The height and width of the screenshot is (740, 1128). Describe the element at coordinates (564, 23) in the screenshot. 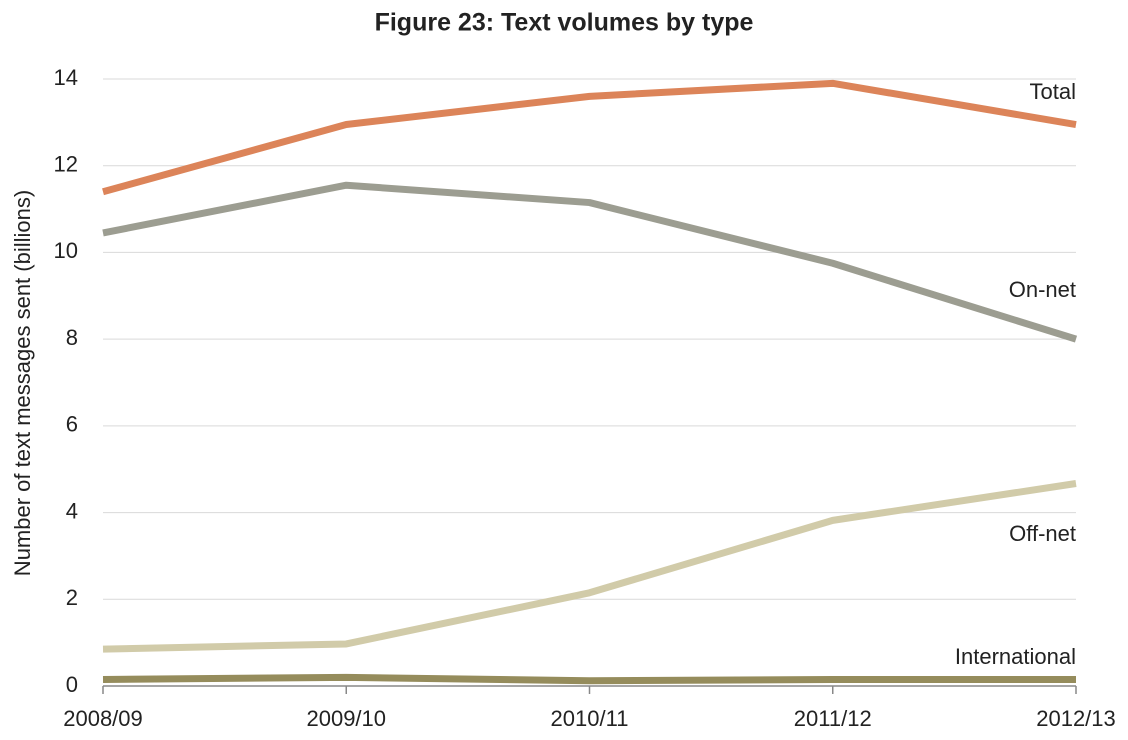

I see `chart-title: Figure 23: Text volumes by type` at that location.